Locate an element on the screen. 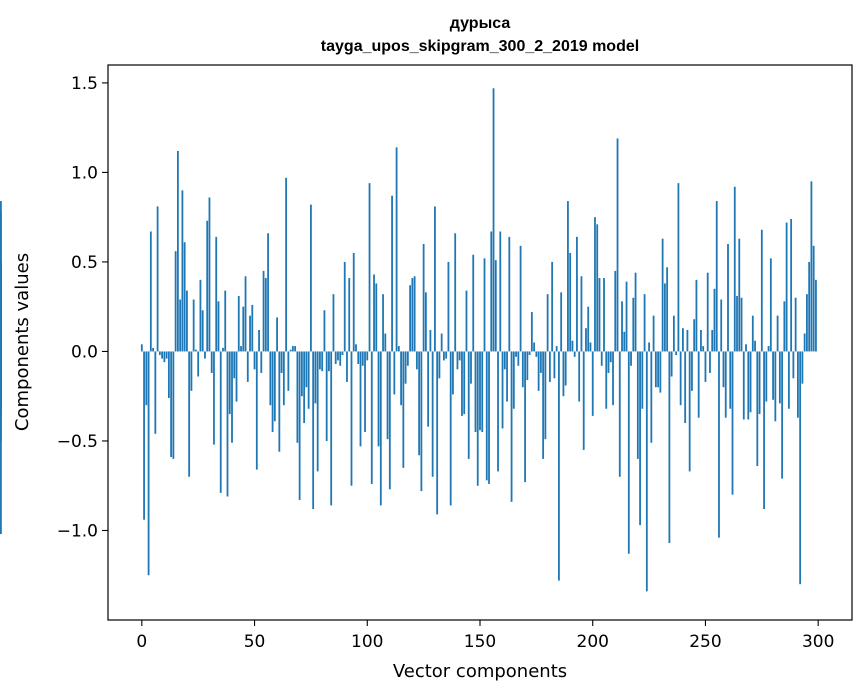  y-tick-label: 1.0 is located at coordinates (84, 173).